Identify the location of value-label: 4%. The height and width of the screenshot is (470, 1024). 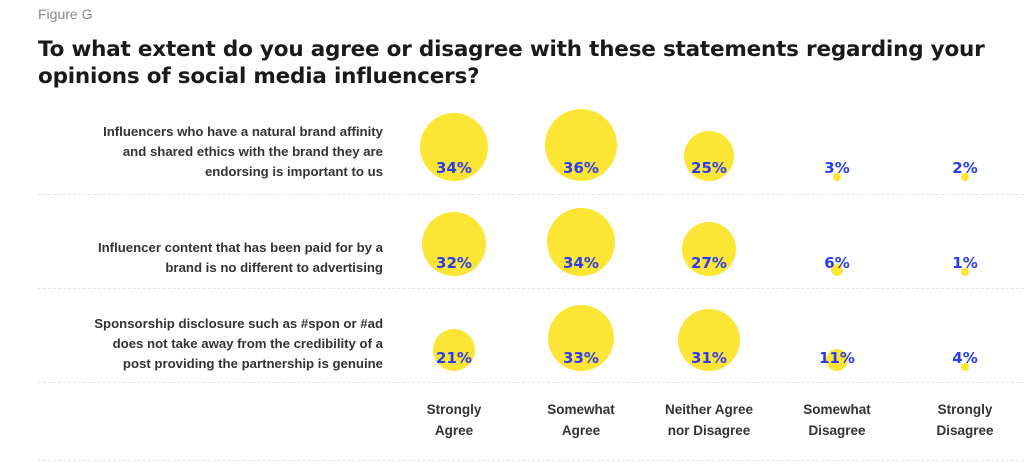
(965, 358).